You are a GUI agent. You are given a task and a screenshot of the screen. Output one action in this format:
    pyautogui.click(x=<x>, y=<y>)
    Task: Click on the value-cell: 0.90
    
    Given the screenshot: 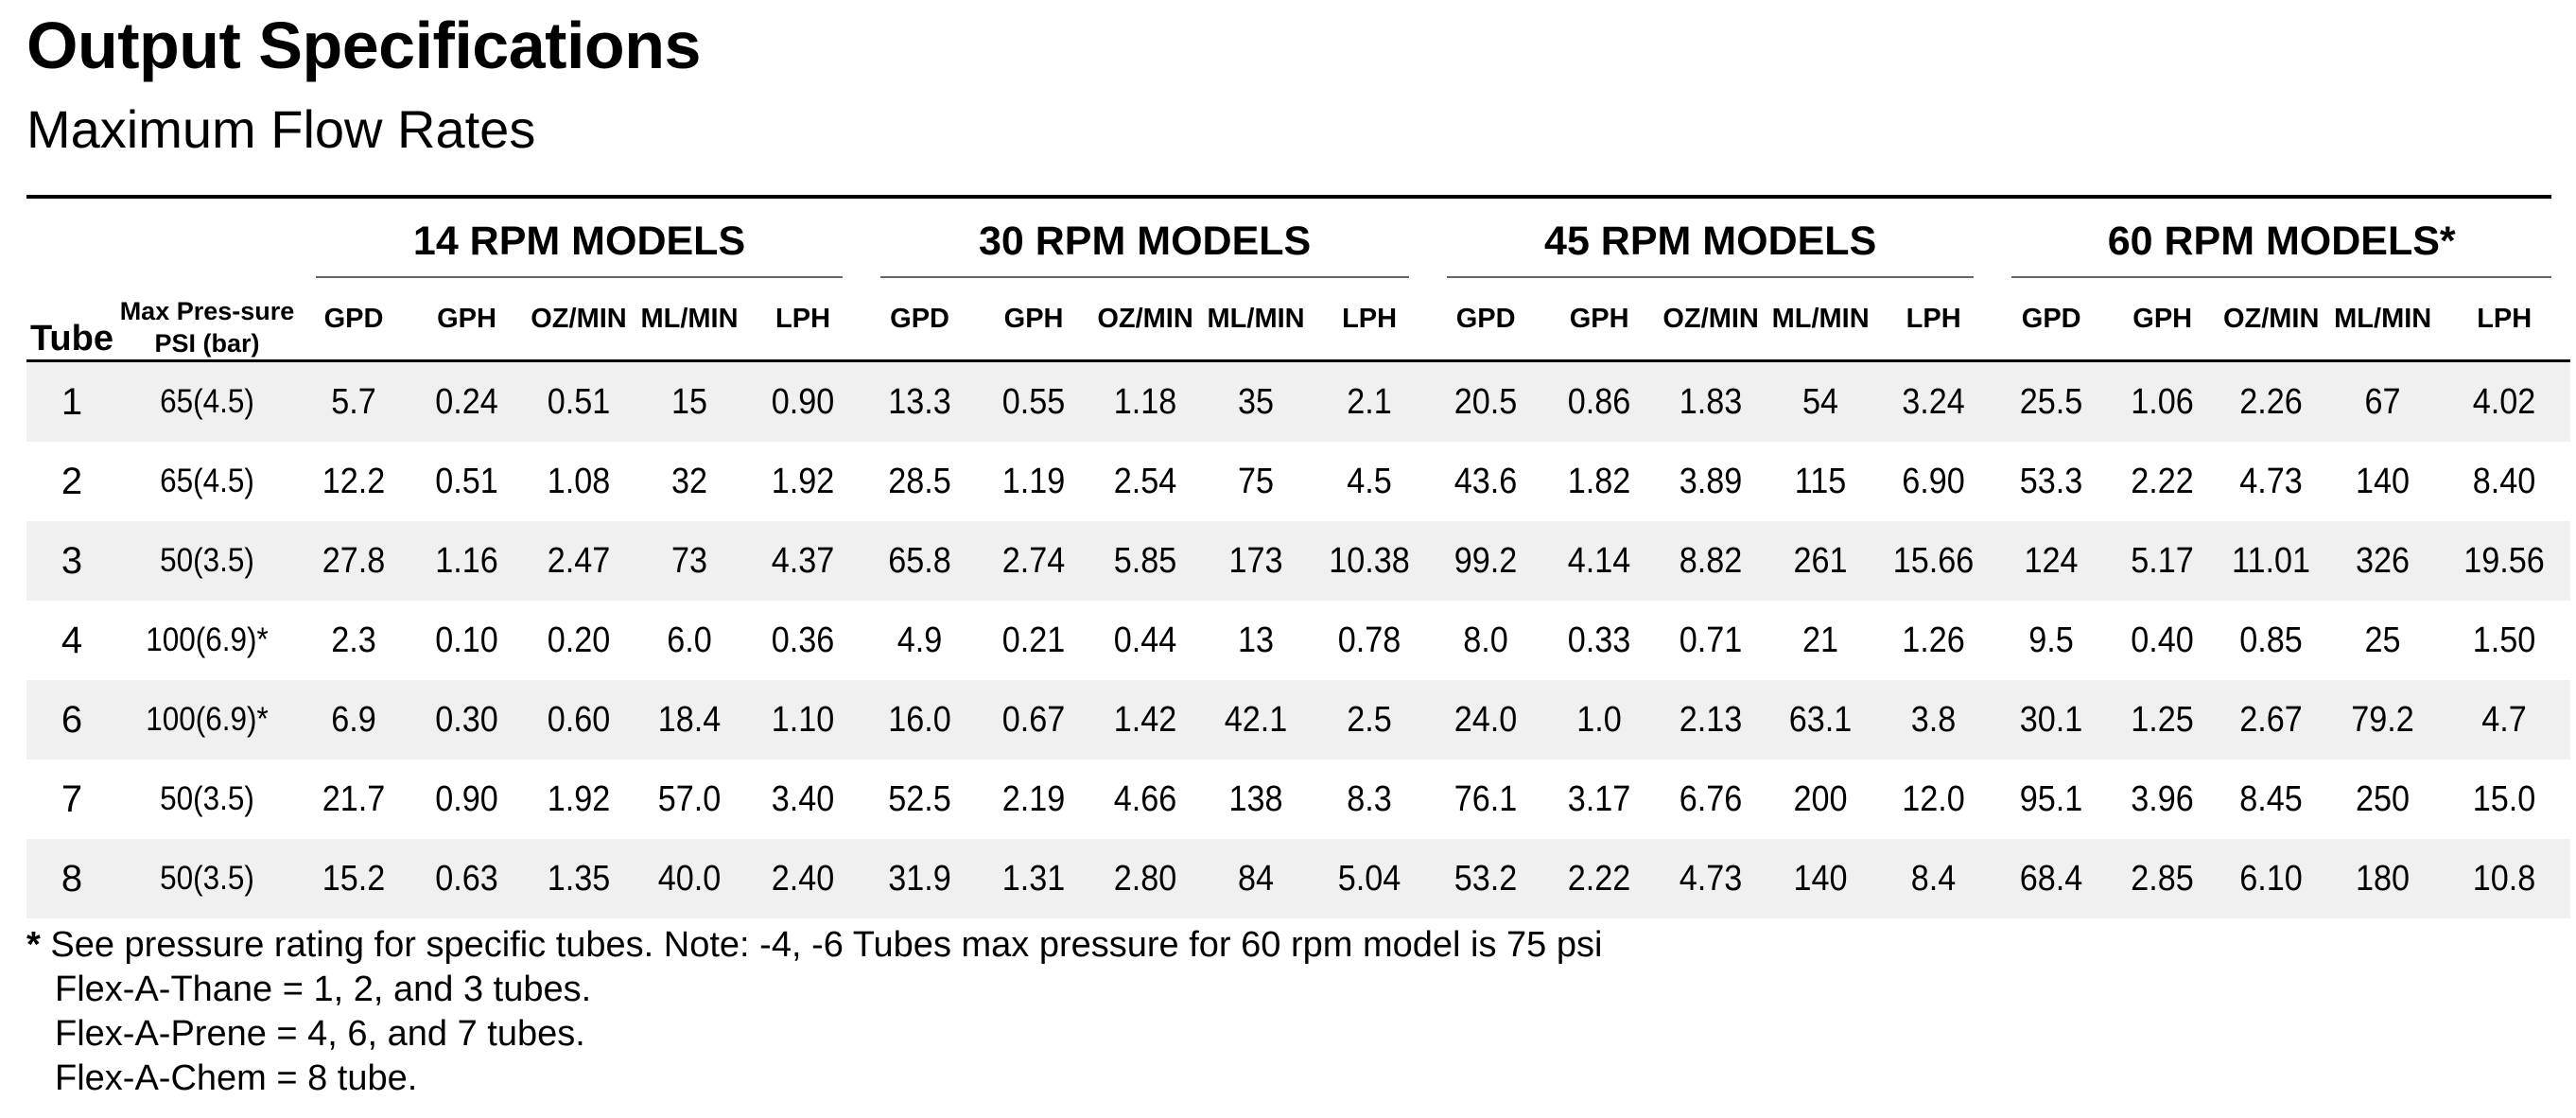 What is the action you would take?
    pyautogui.click(x=466, y=798)
    